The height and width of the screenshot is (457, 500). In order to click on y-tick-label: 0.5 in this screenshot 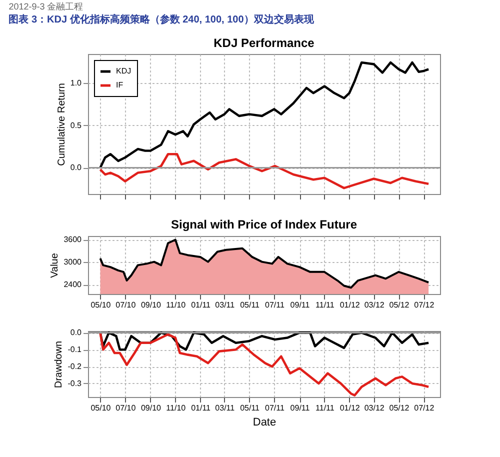, I will do `click(76, 125)`.